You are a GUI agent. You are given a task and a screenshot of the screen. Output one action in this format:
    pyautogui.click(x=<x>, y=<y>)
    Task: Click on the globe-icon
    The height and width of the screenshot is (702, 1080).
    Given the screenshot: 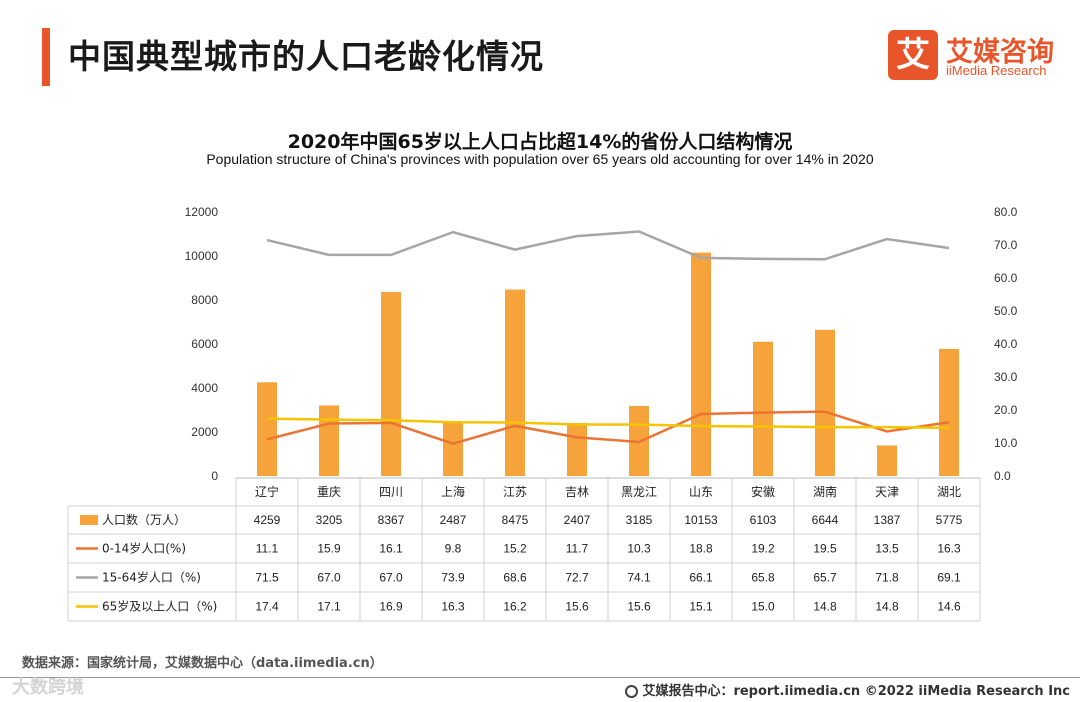 What is the action you would take?
    pyautogui.click(x=632, y=691)
    